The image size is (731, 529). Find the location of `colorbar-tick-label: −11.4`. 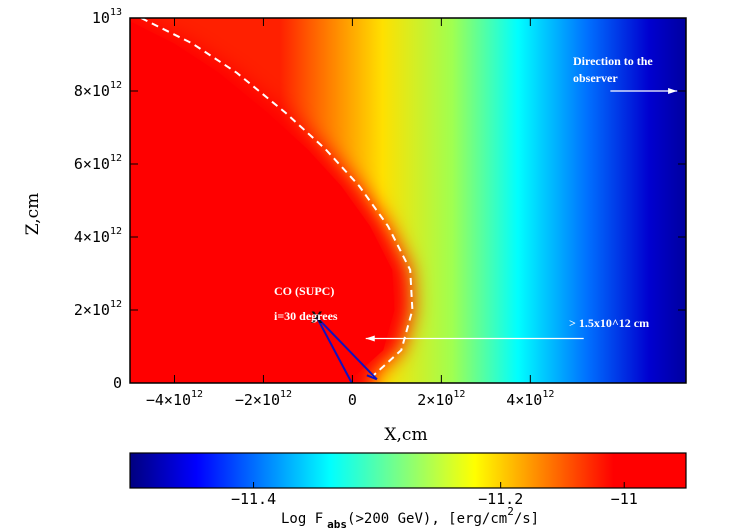

colorbar-tick-label: −11.4 is located at coordinates (253, 499).